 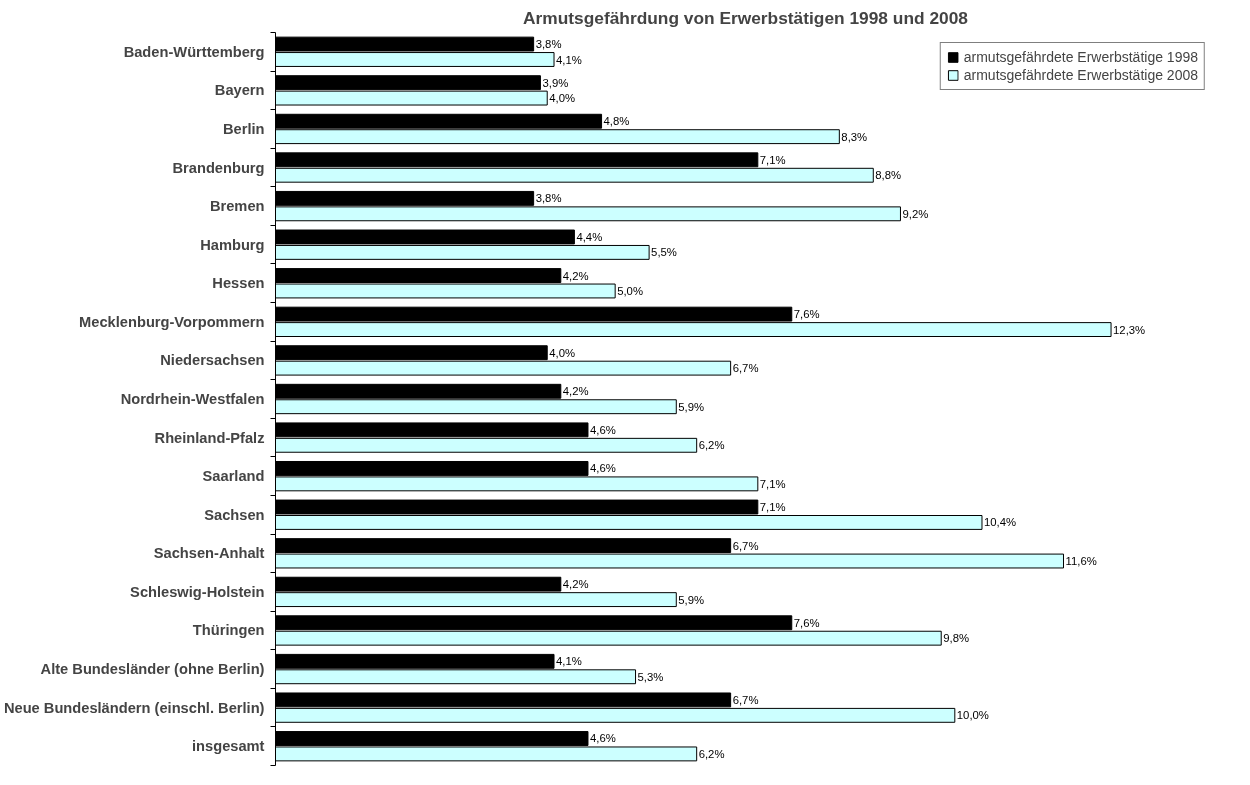 What do you see at coordinates (218, 167) in the screenshot?
I see `y-tick-label: Brandenburg` at bounding box center [218, 167].